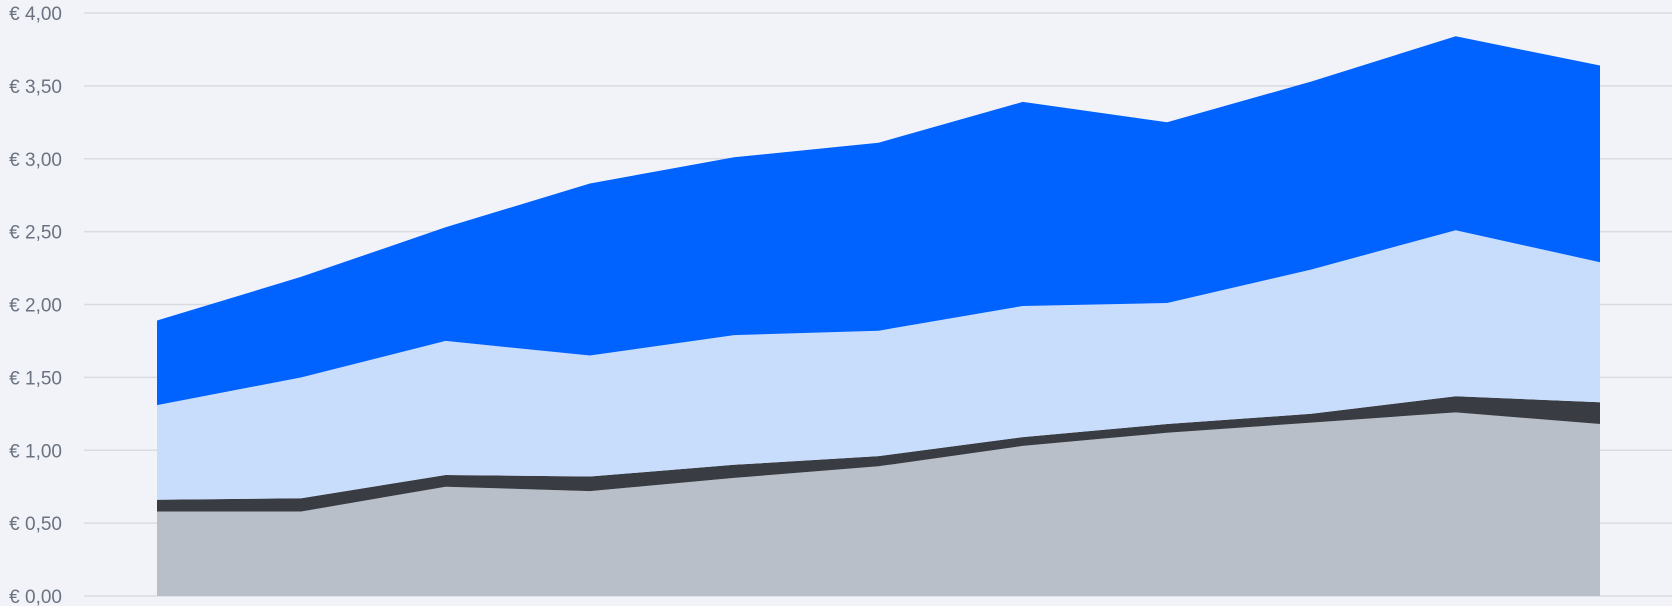 The height and width of the screenshot is (606, 1672). What do you see at coordinates (35, 14) in the screenshot?
I see `y-tick-label: € 4,00` at bounding box center [35, 14].